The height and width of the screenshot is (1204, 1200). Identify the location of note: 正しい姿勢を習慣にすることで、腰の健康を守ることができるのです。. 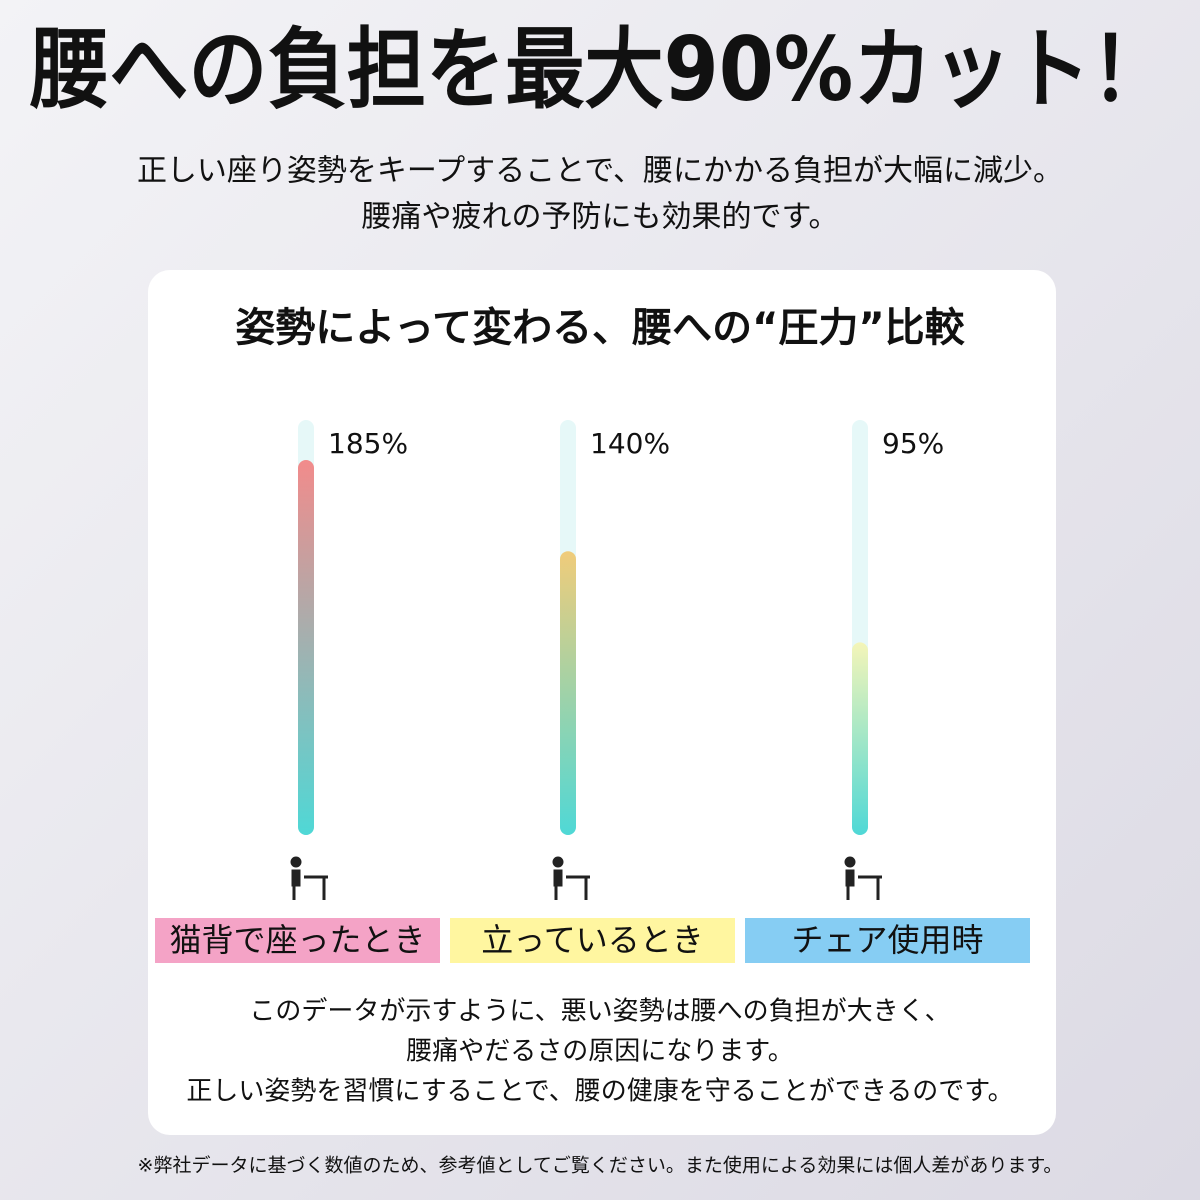
(599, 1092).